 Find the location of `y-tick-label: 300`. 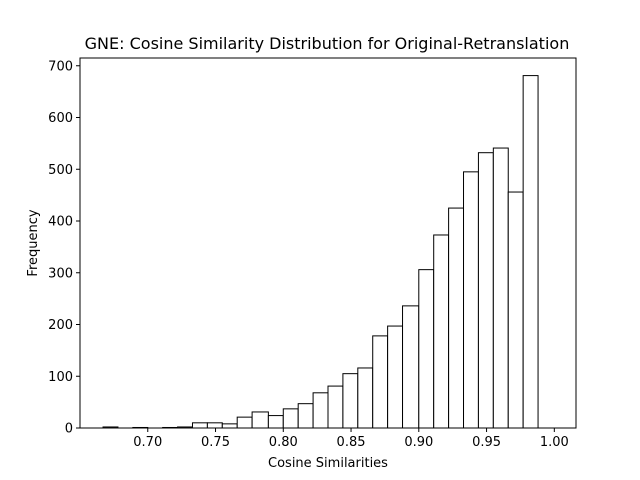

y-tick-label: 300 is located at coordinates (60, 273).